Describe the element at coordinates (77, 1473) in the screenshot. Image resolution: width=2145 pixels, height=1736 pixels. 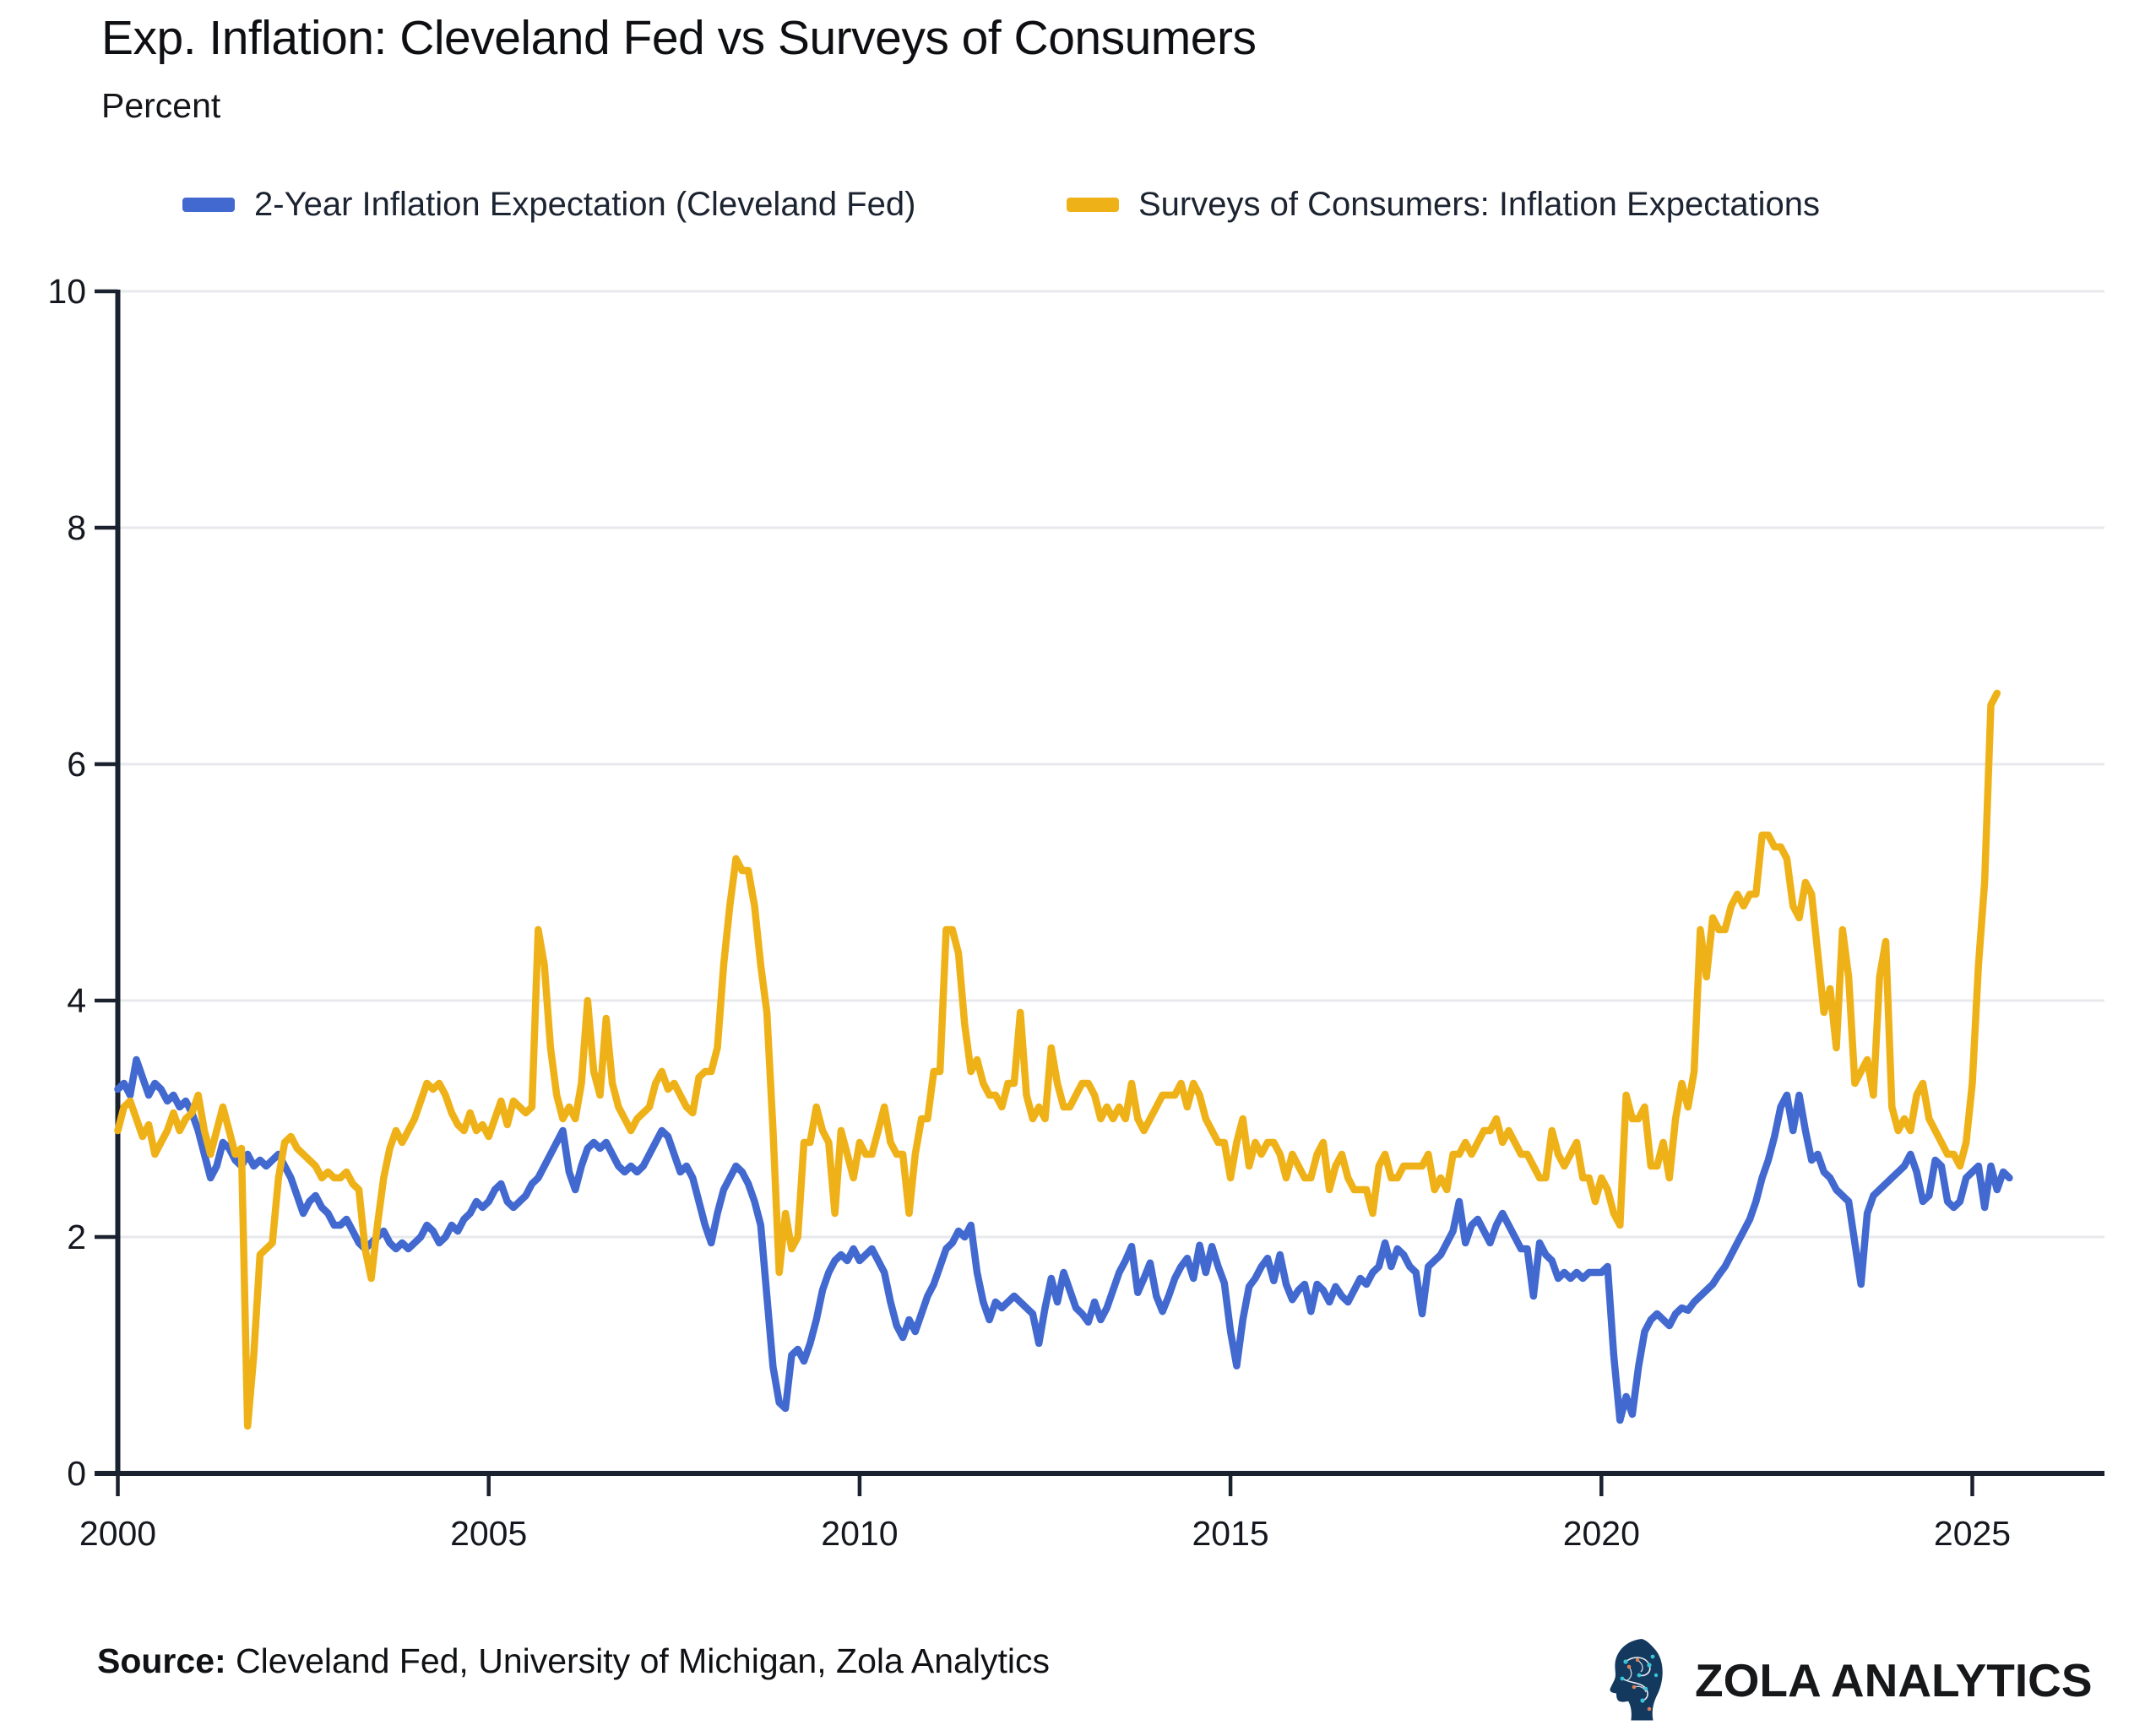
I see `y-tick-label: 0` at that location.